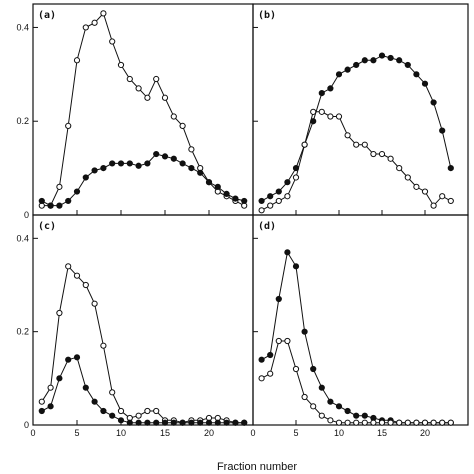 The image size is (474, 474). Describe the element at coordinates (26, 425) in the screenshot. I see `y-tick-label: 0` at that location.